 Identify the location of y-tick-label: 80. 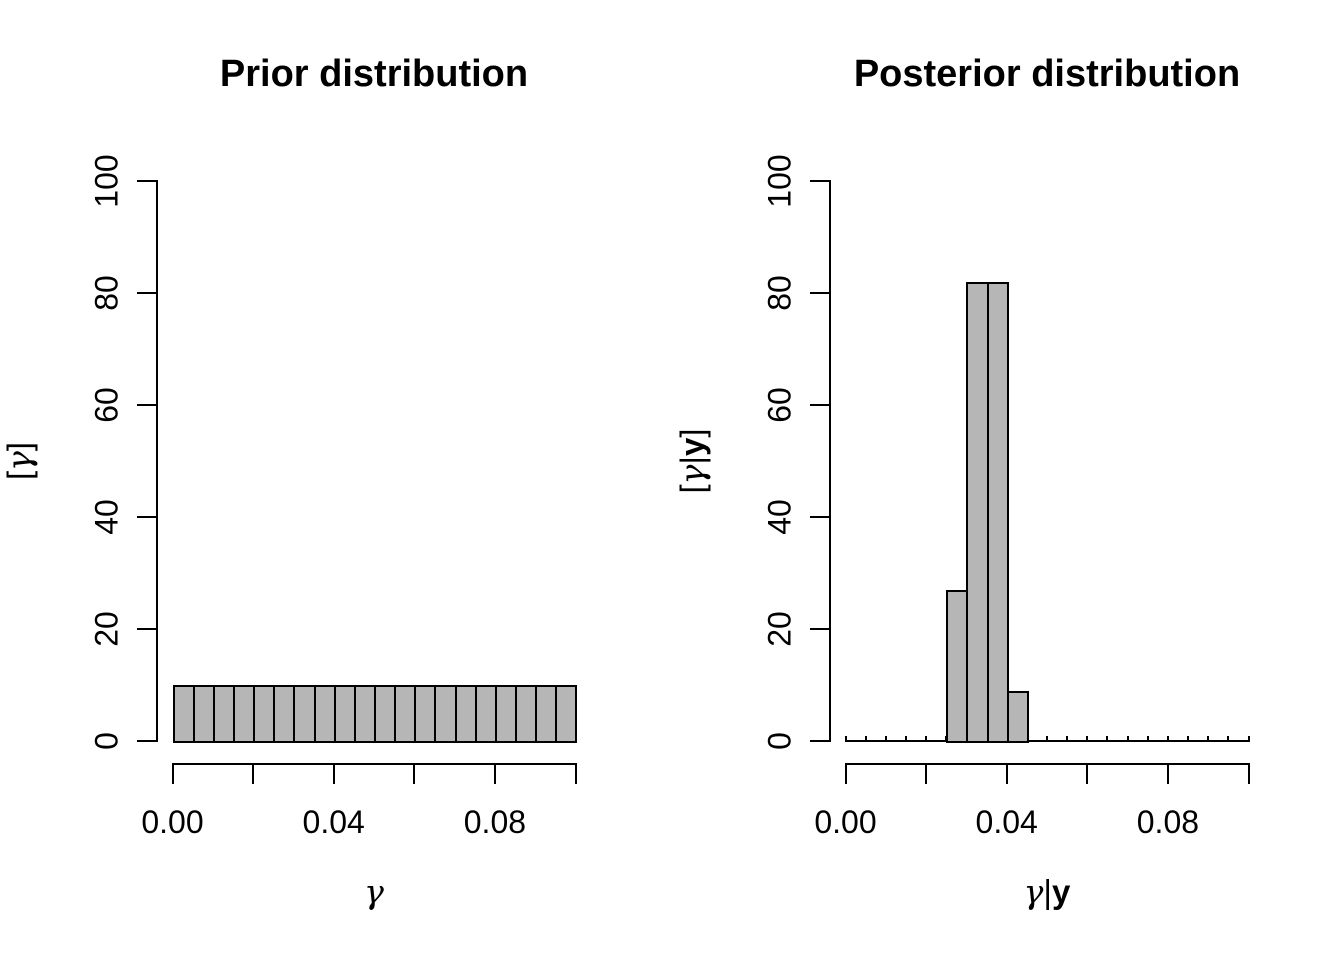
(779, 293).